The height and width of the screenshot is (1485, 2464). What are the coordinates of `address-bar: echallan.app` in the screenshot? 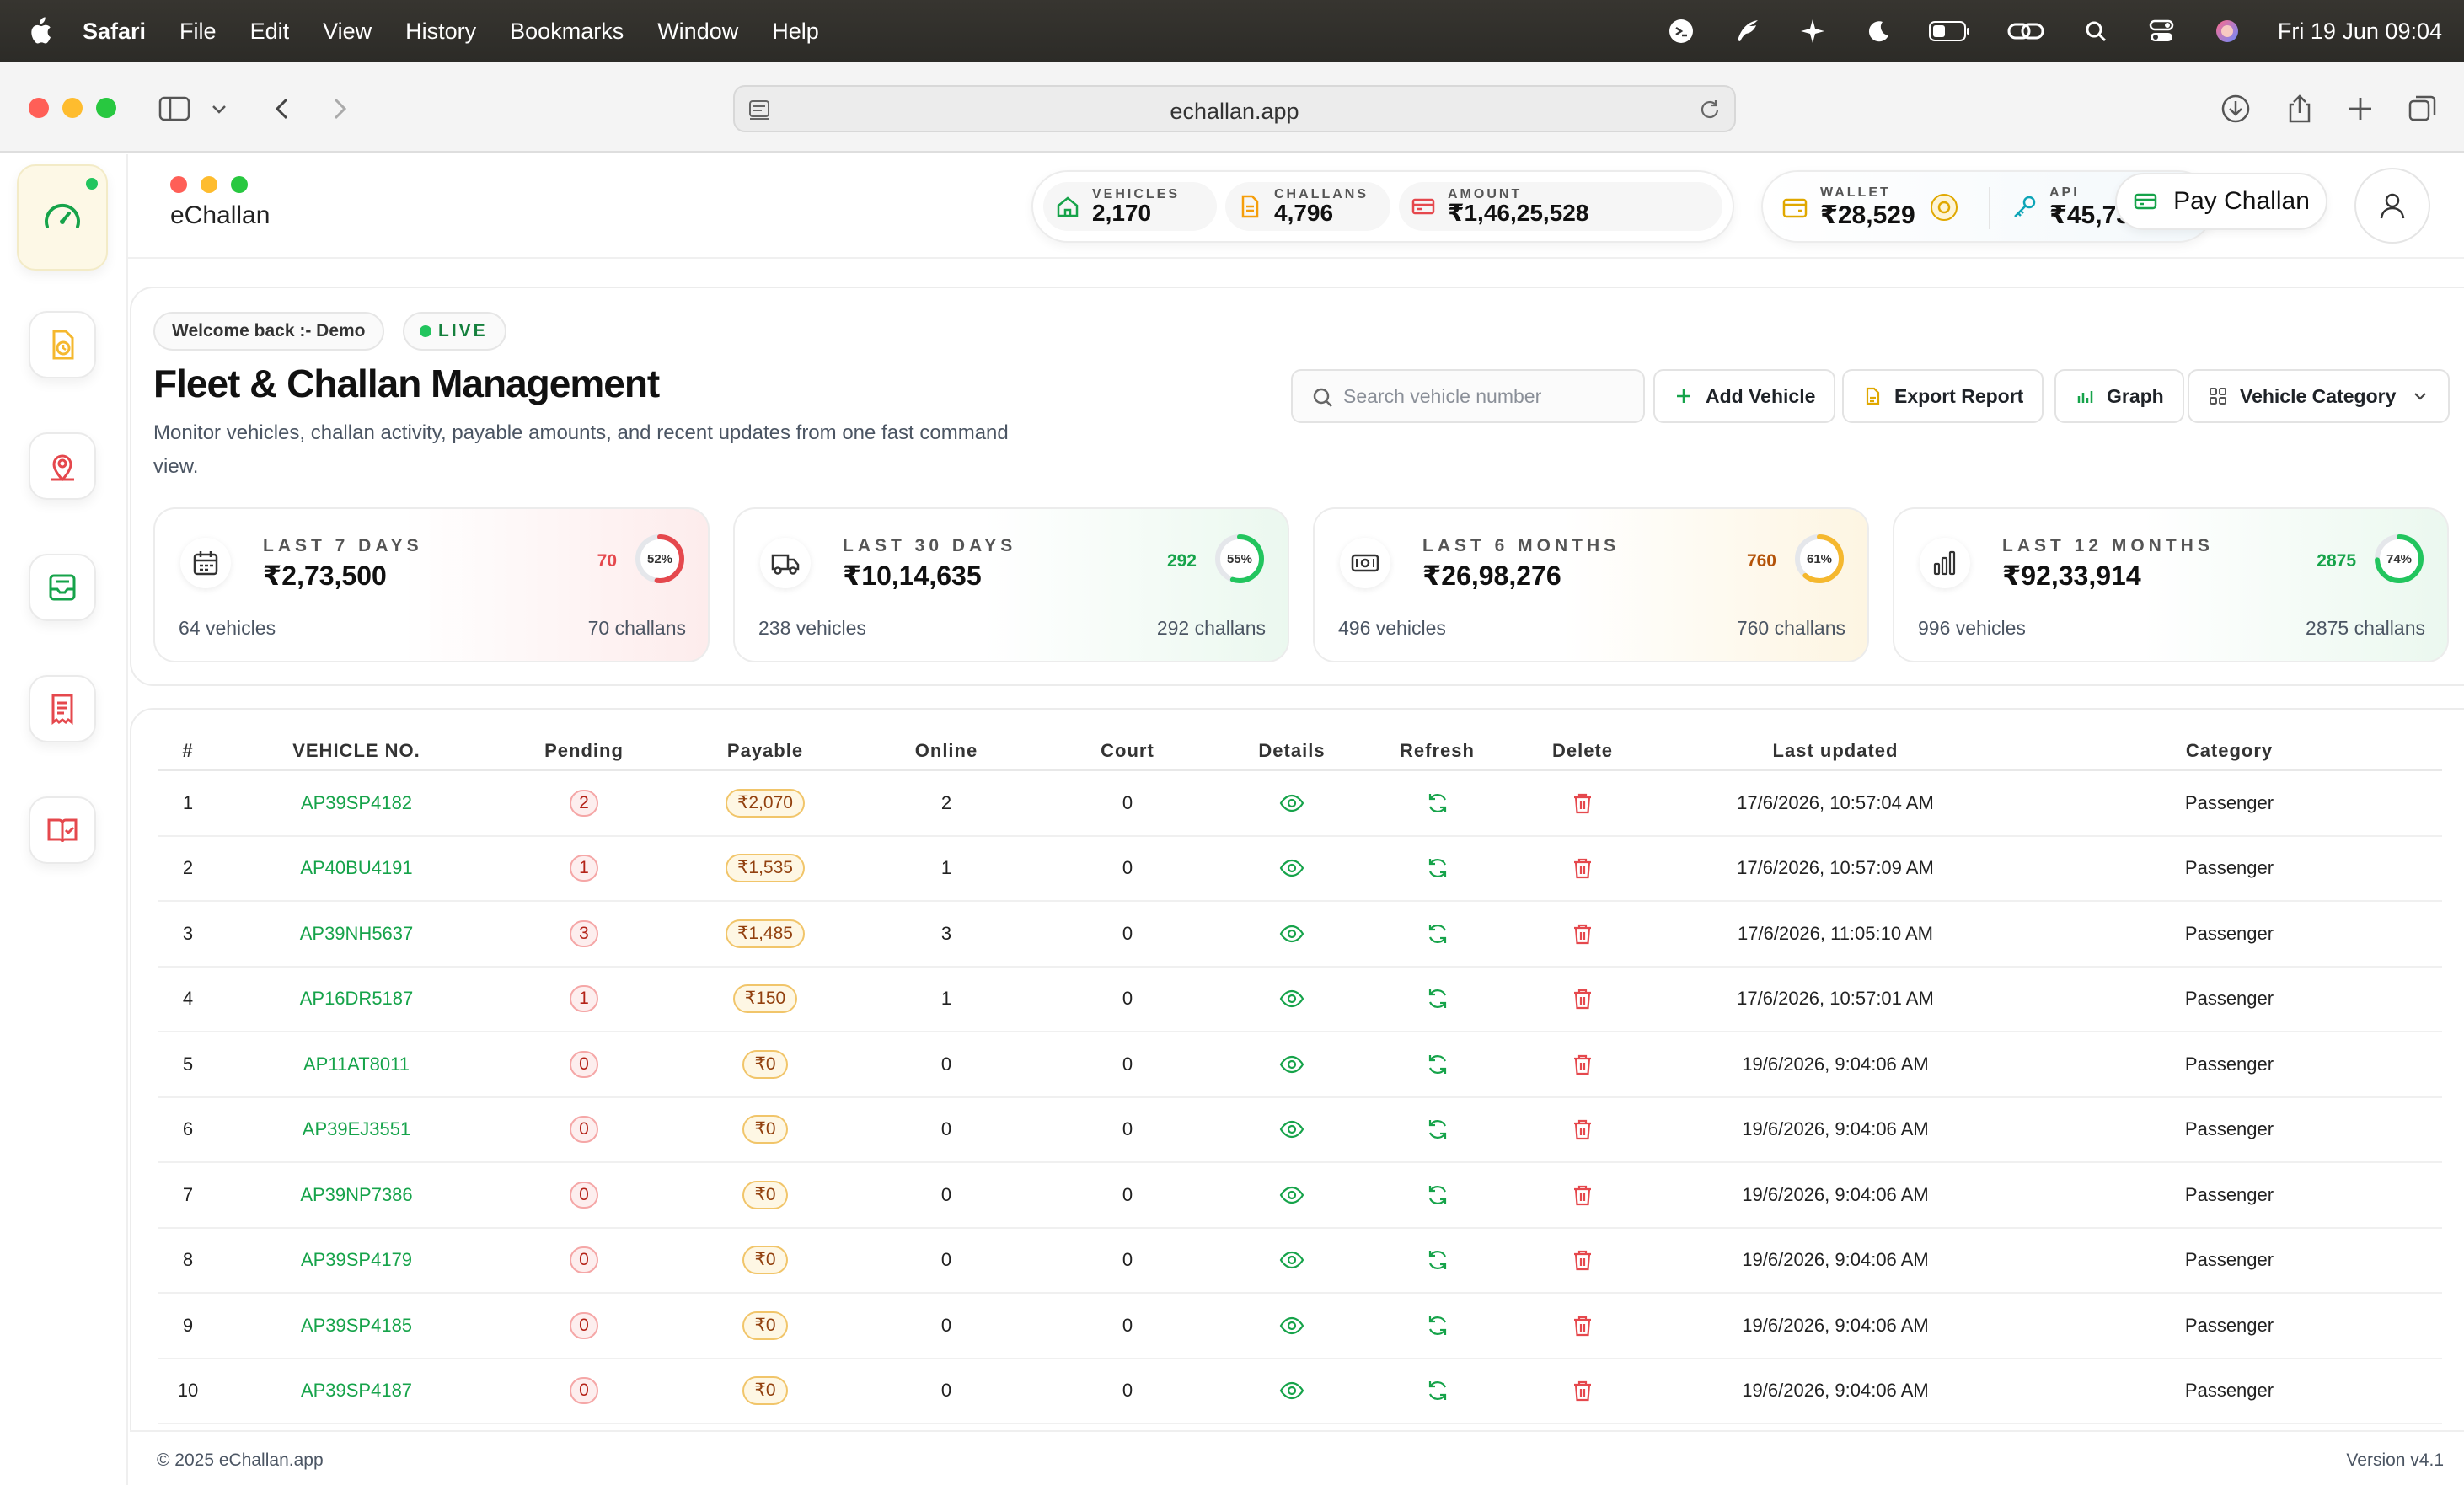 It's located at (1234, 109).